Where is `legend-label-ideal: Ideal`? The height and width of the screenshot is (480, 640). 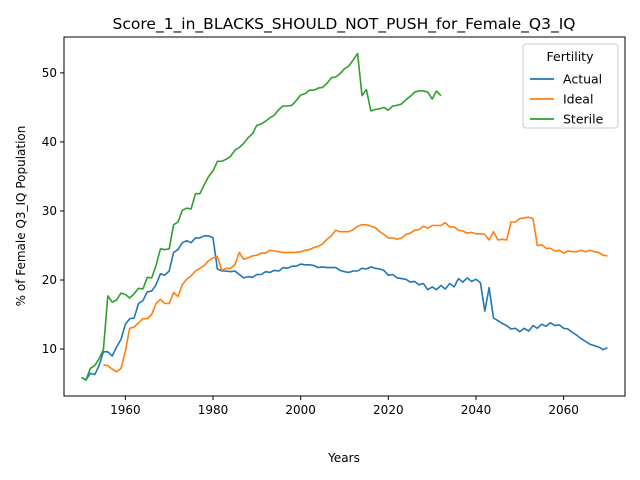 legend-label-ideal: Ideal is located at coordinates (578, 99).